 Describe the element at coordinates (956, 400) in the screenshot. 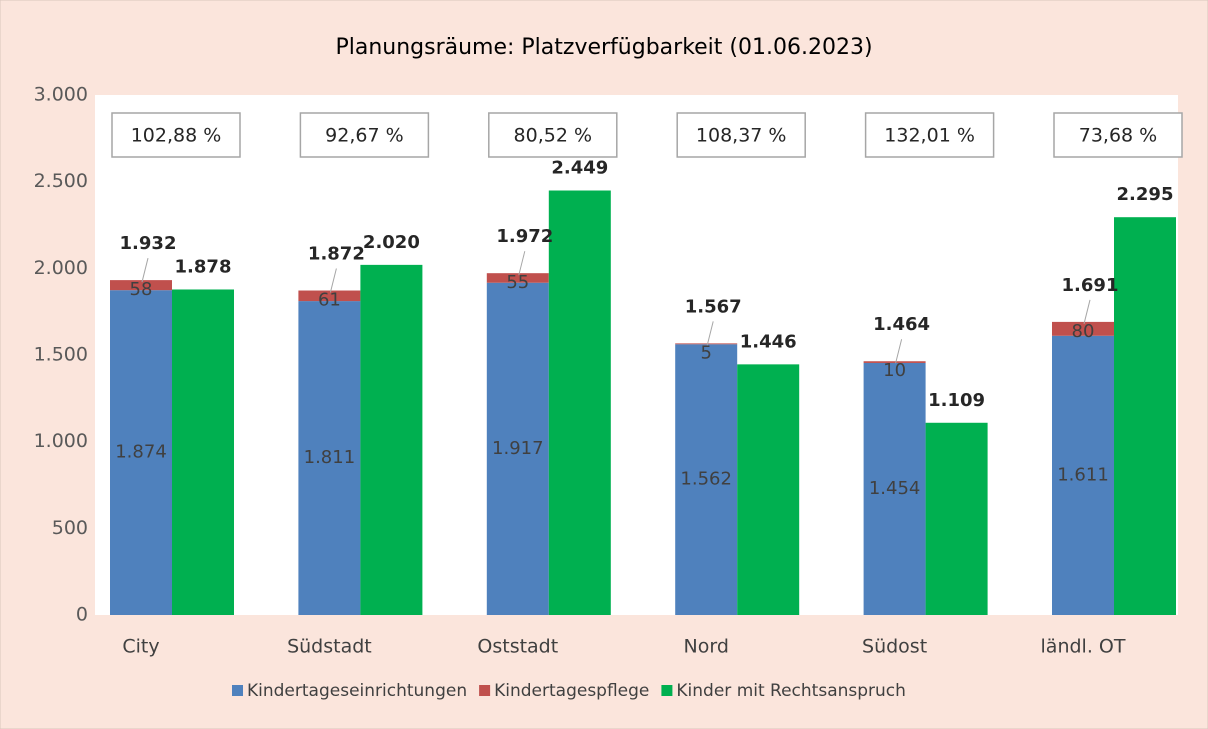

I see `value-label: 1.109` at that location.